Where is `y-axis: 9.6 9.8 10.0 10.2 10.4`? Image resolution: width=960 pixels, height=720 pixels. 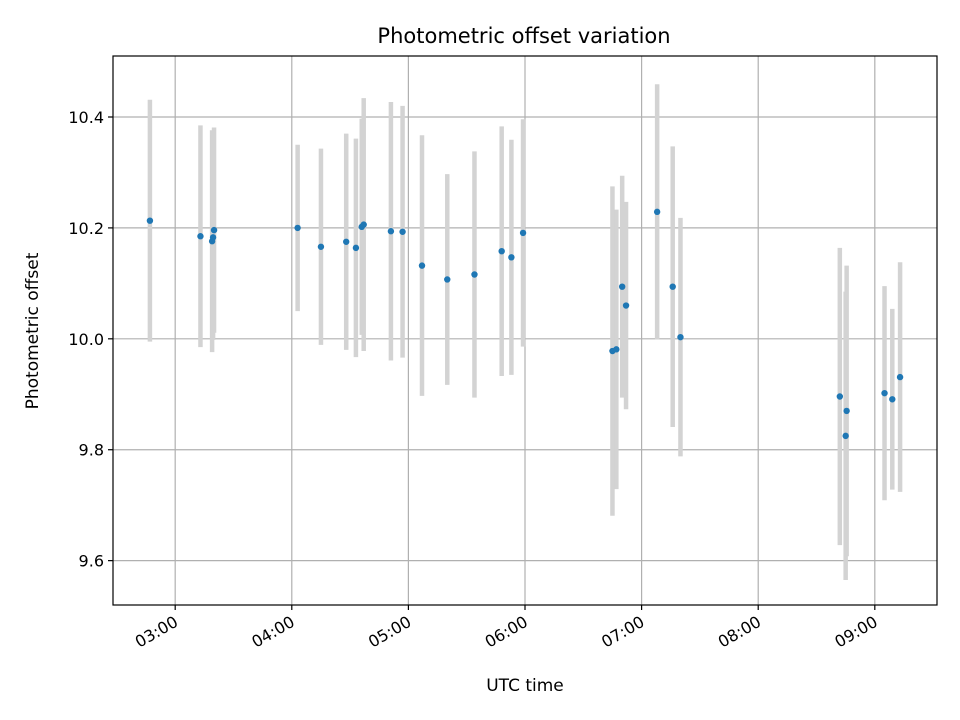
y-axis: 9.6 9.8 10.0 10.2 10.4 is located at coordinates (90, 339).